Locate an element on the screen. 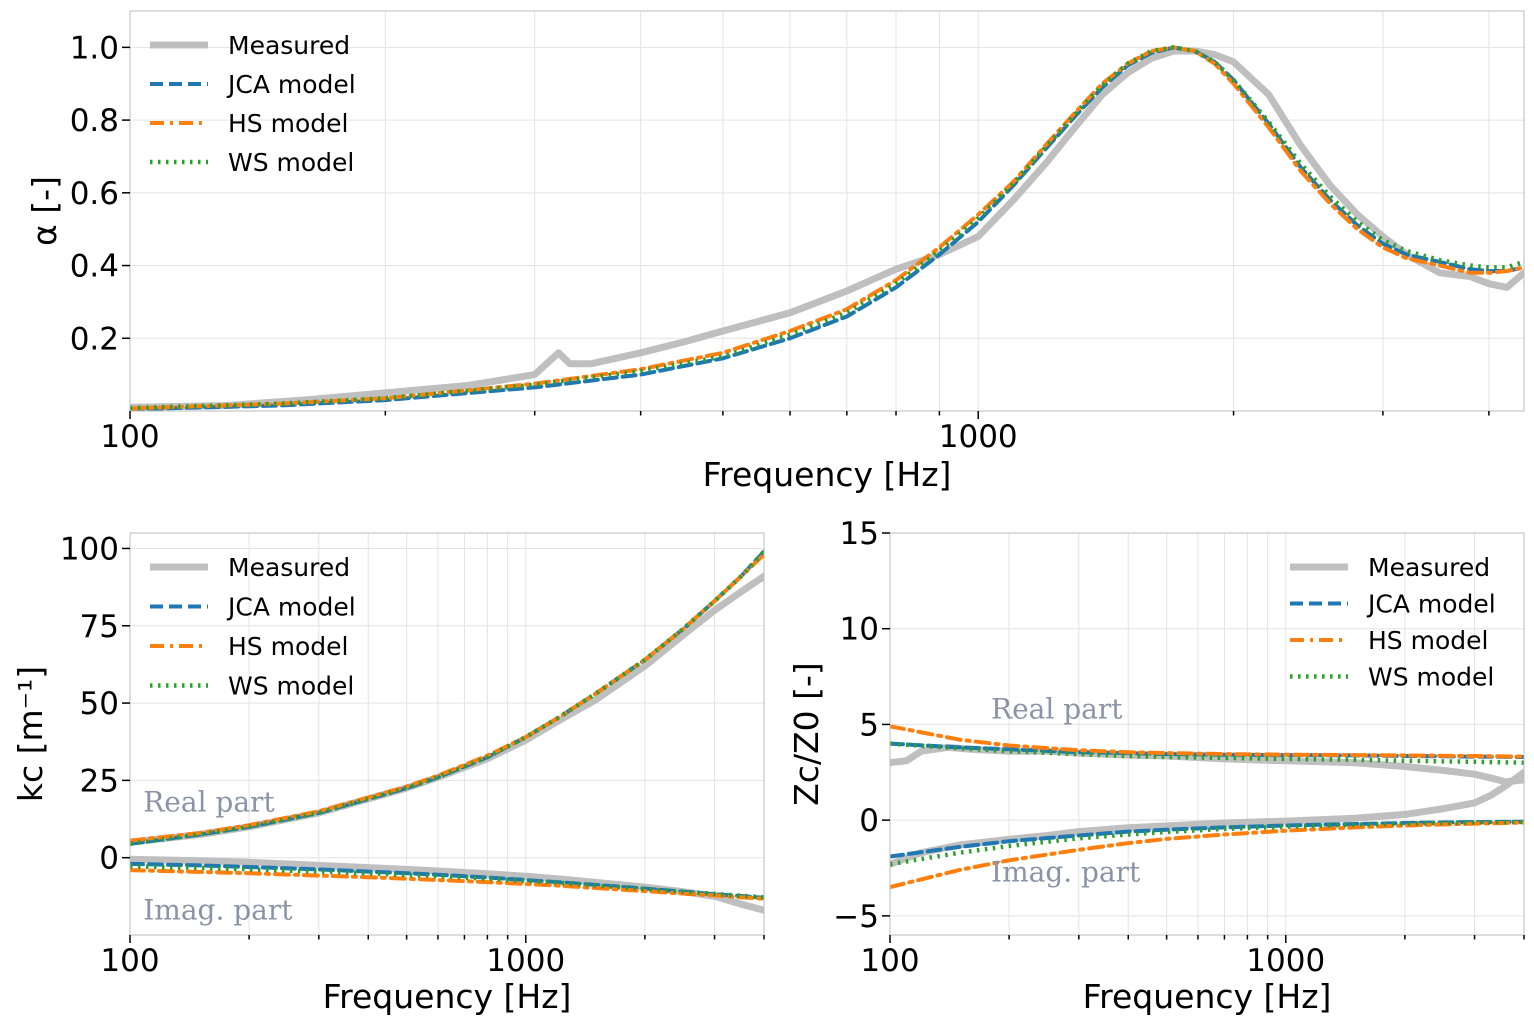  zc-x-axis-label: Frequency [Hz] is located at coordinates (1207, 996).